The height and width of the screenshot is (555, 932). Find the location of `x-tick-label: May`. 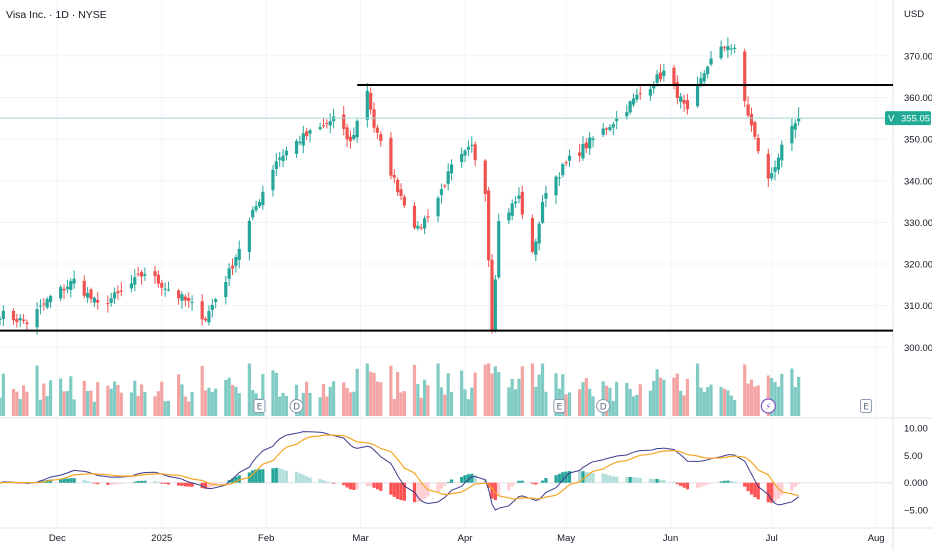

x-tick-label: May is located at coordinates (566, 538).